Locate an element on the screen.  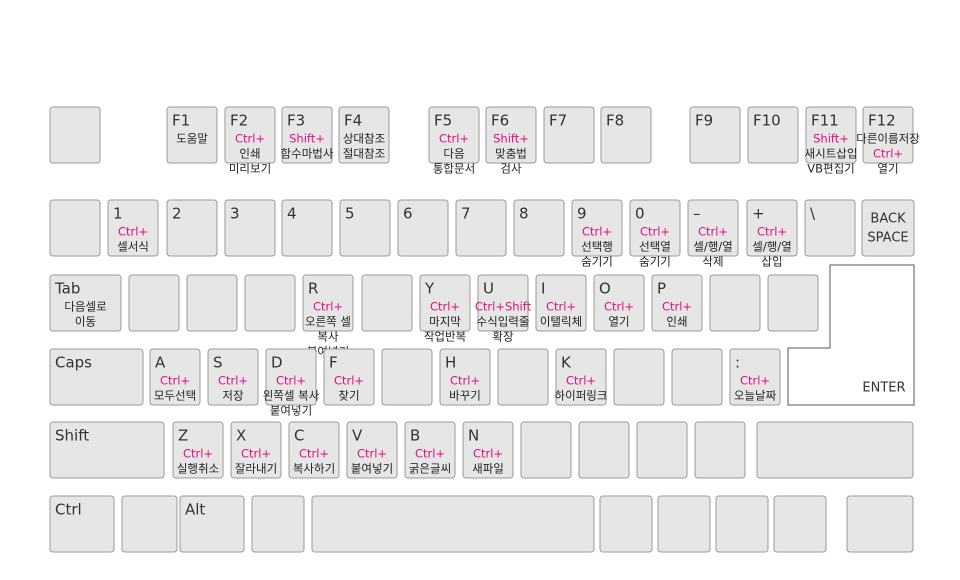
key-label: F10 is located at coordinates (767, 121).